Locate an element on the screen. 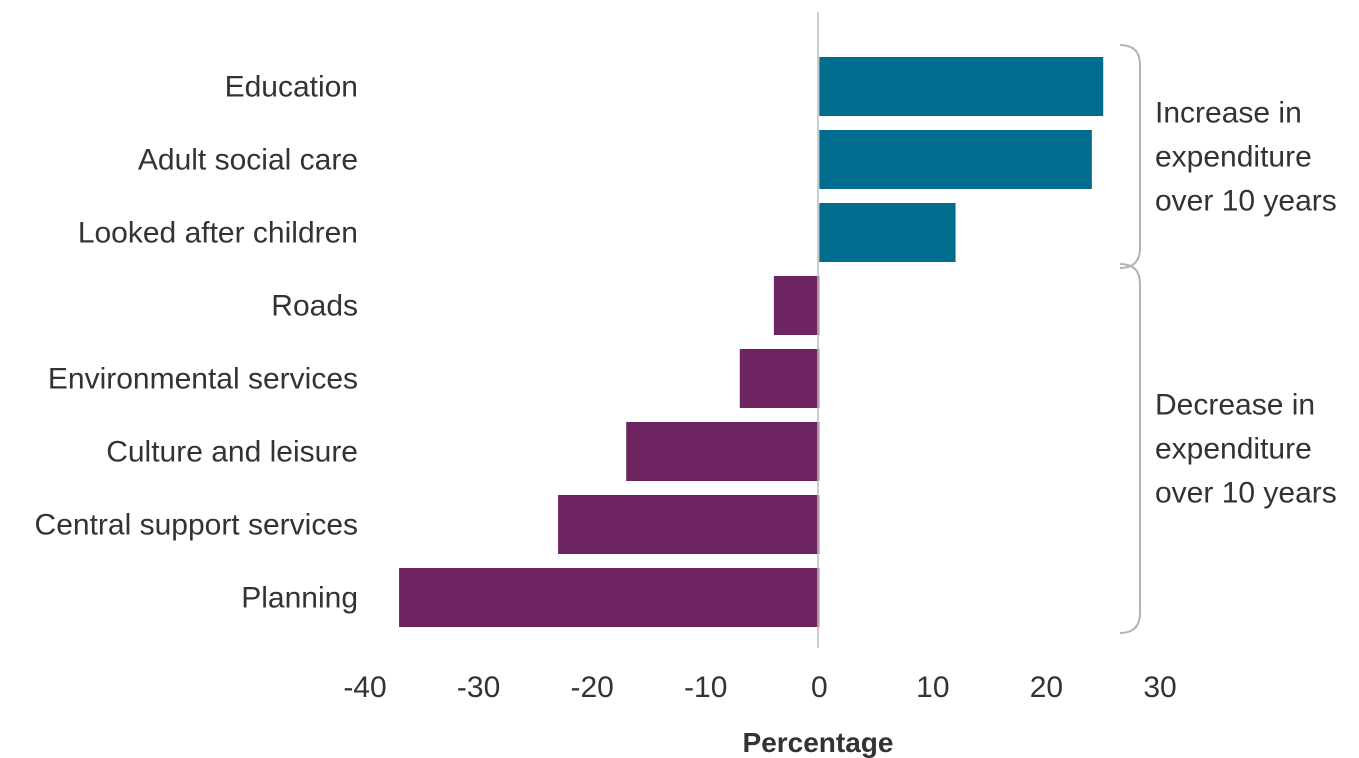 Image resolution: width=1359 pixels, height=758 pixels. annotation-text: Decrease in is located at coordinates (1235, 405).